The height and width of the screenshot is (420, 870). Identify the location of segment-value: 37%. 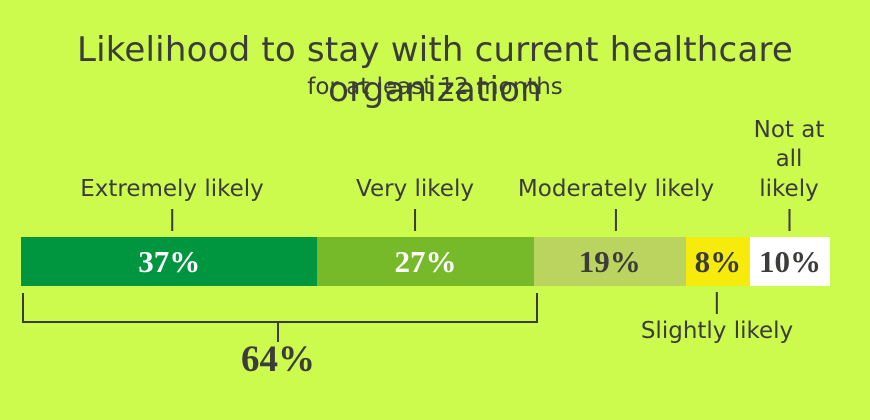
(169, 261).